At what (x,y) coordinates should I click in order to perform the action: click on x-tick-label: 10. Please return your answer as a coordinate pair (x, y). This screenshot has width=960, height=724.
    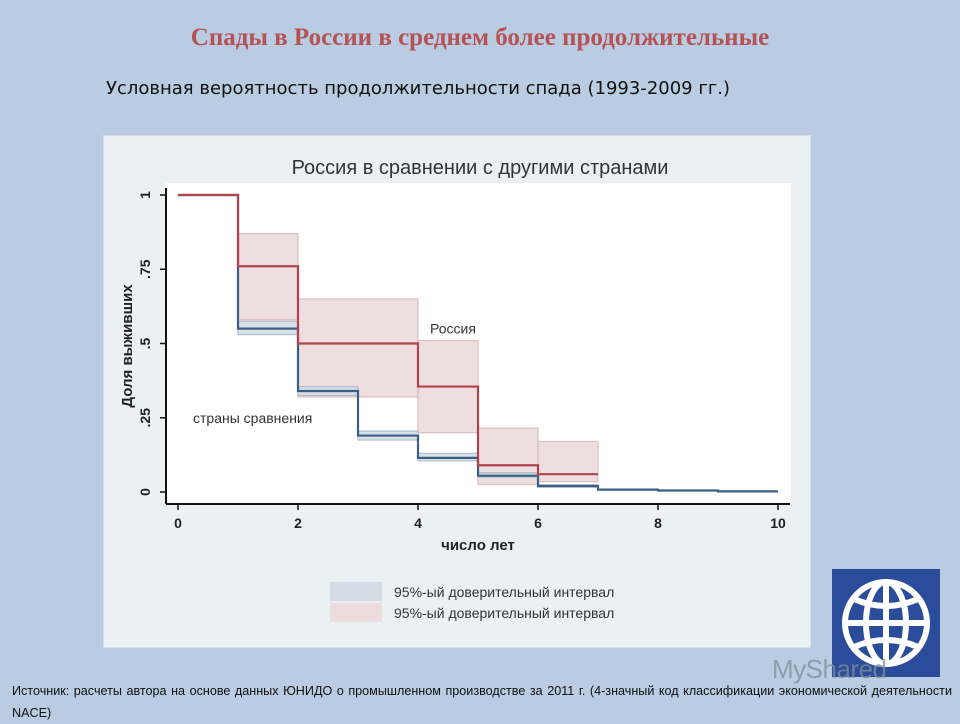
    Looking at the image, I should click on (778, 523).